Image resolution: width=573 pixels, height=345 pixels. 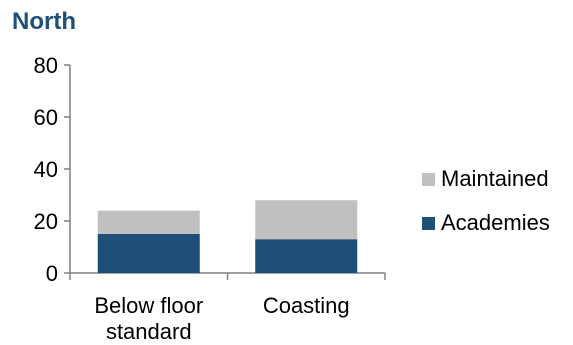 What do you see at coordinates (486, 200) in the screenshot?
I see `legend: Maintained Academies` at bounding box center [486, 200].